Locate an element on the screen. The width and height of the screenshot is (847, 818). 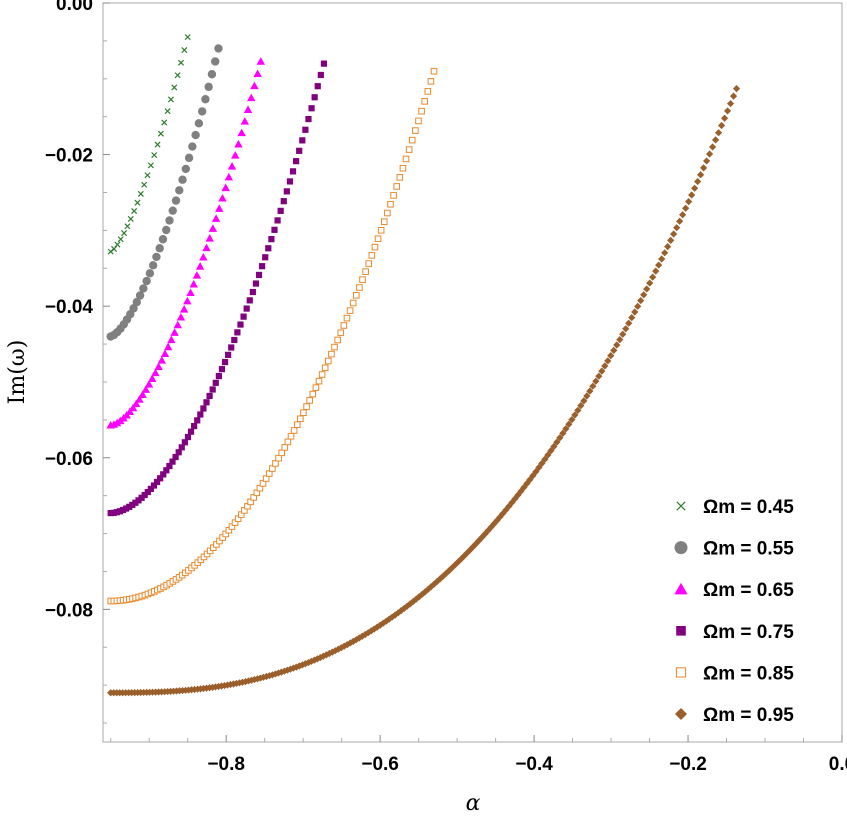
x-tick-label: −0.6 is located at coordinates (380, 764).